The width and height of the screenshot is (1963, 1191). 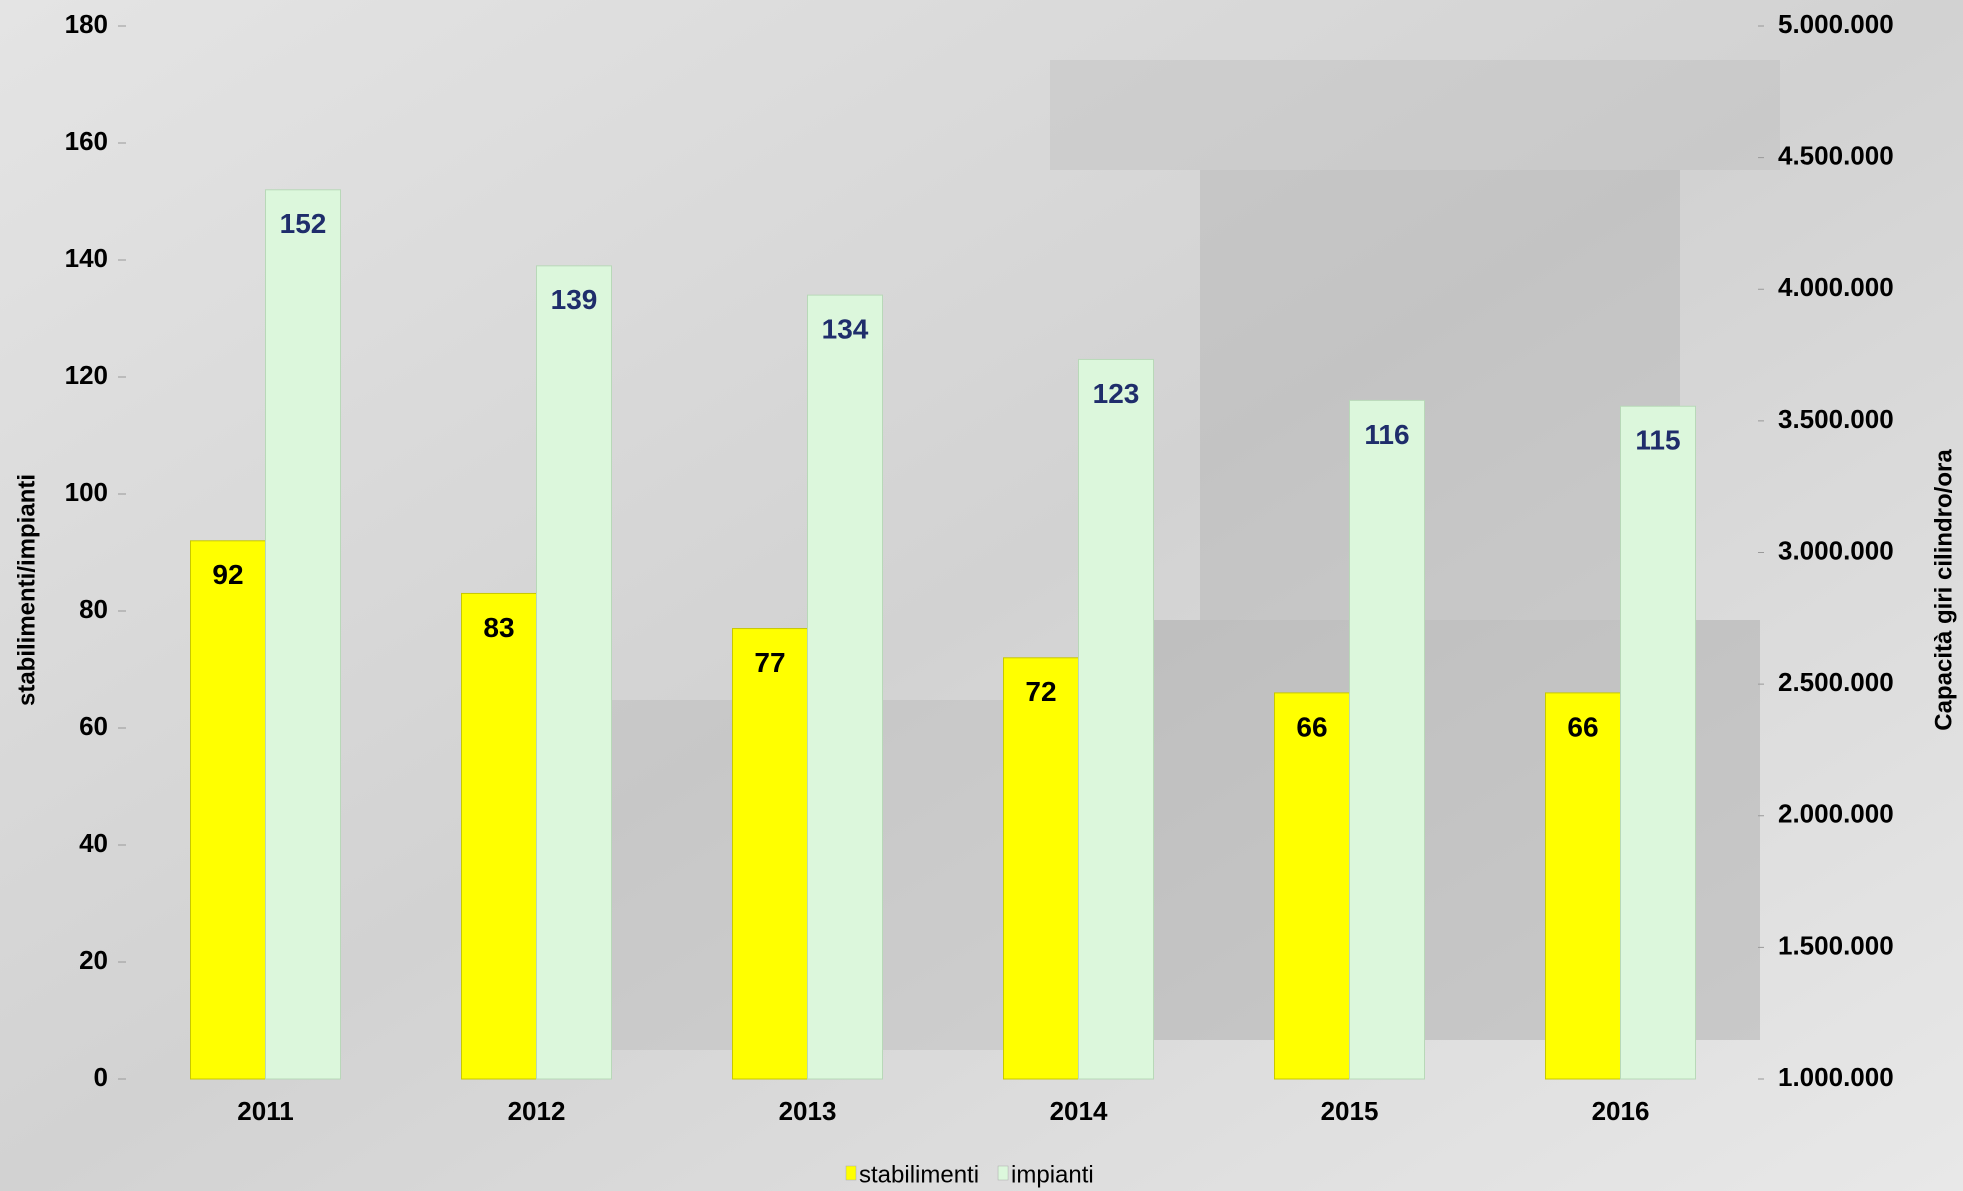 What do you see at coordinates (265, 1111) in the screenshot?
I see `x-tick-label: 2011` at bounding box center [265, 1111].